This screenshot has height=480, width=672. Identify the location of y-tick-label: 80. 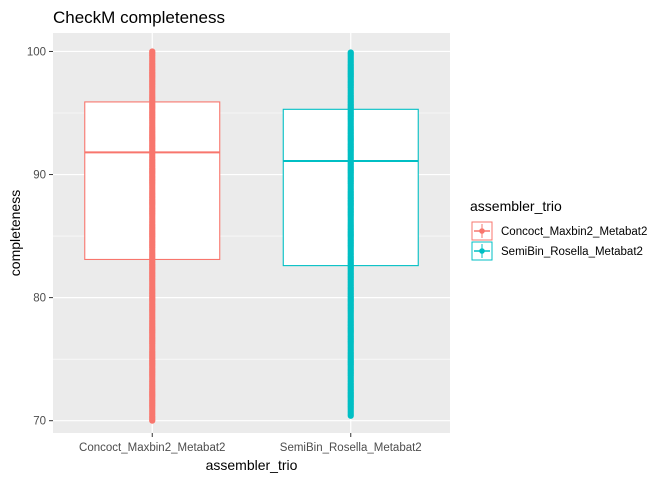
(39, 299).